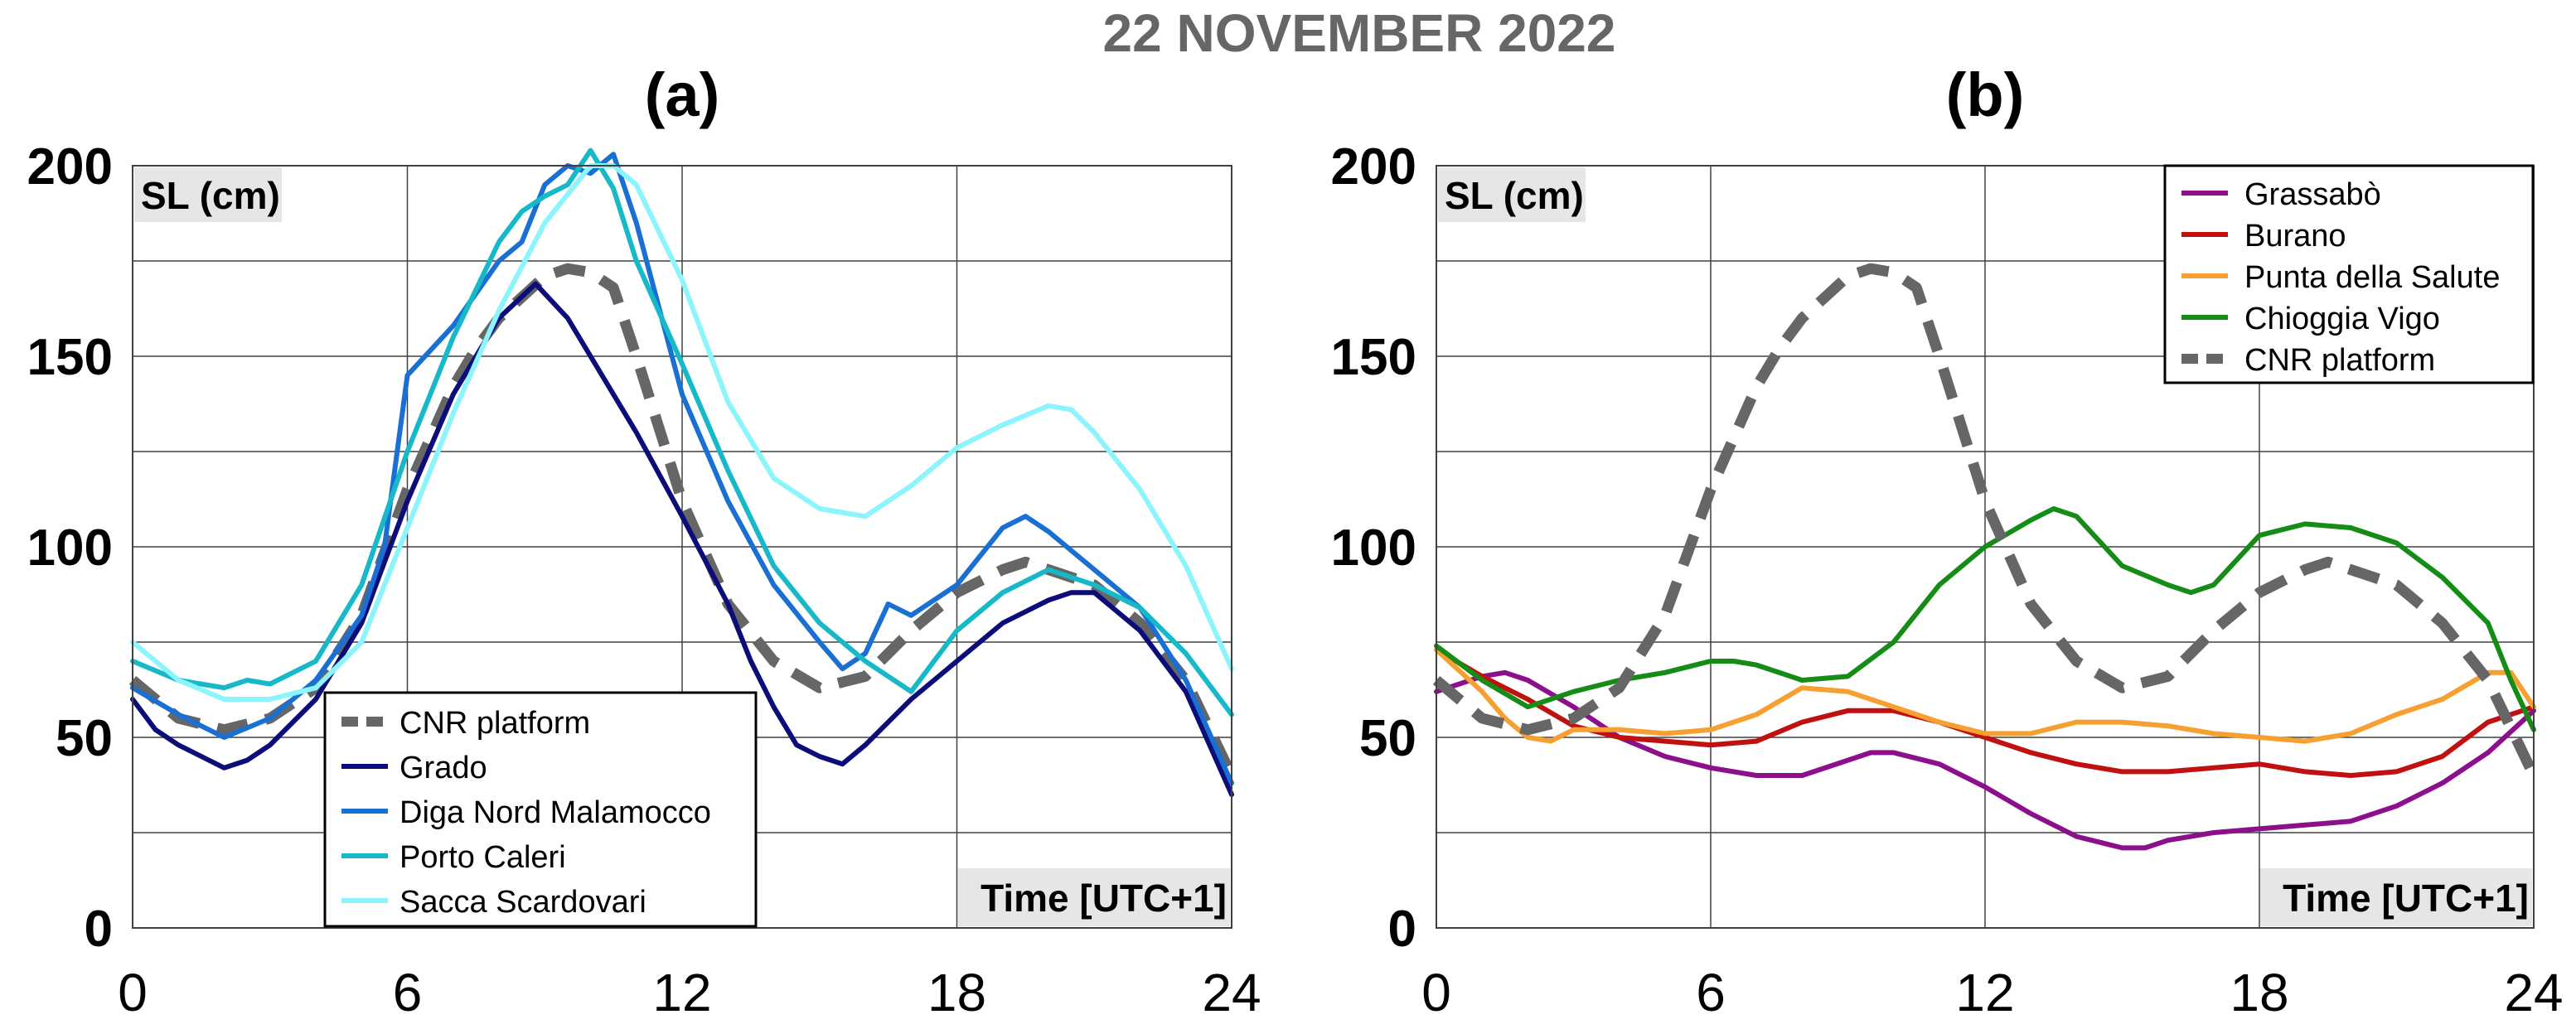 The height and width of the screenshot is (1029, 2576). Describe the element at coordinates (482, 857) in the screenshot. I see `legend-entry: Porto Caleri` at that location.